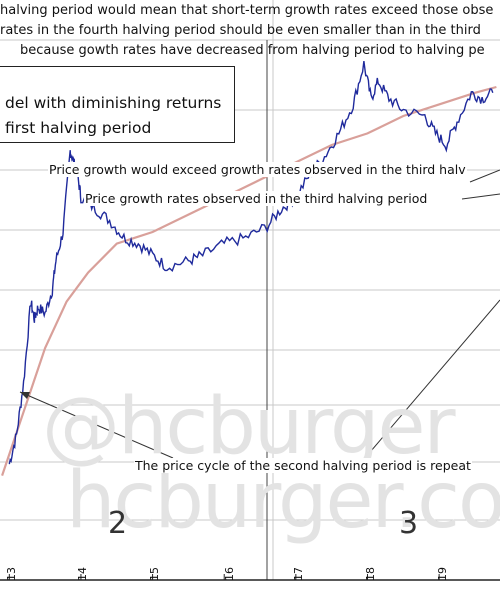 The image size is (500, 600). Describe the element at coordinates (82, 574) in the screenshot. I see `x-tick-label: 14` at that location.